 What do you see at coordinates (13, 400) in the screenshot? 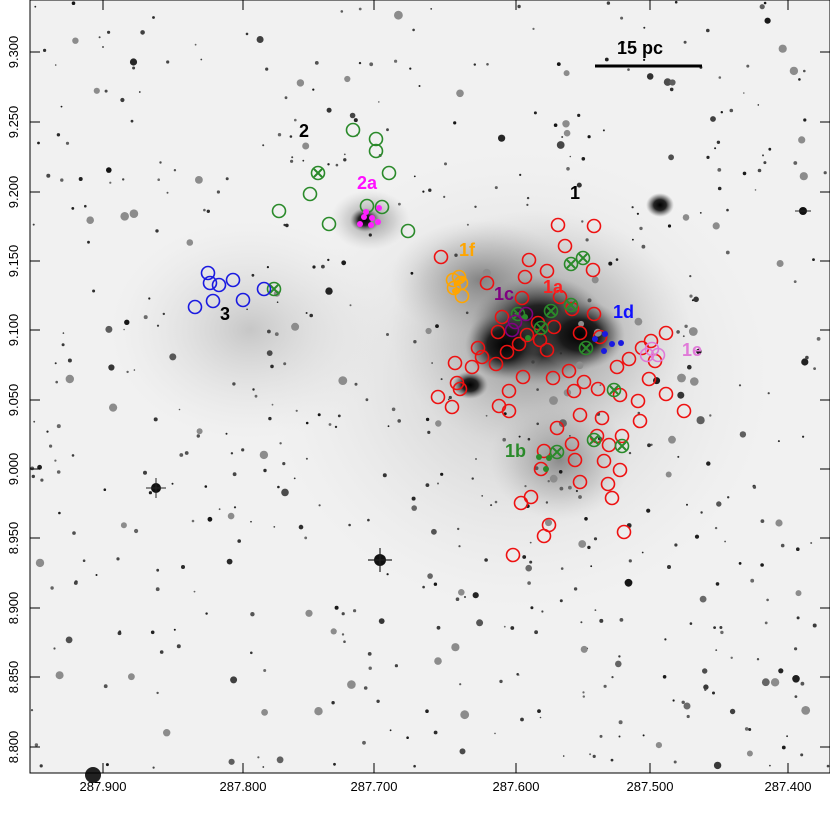
I see `y-tick-label: 9.050` at bounding box center [13, 400].